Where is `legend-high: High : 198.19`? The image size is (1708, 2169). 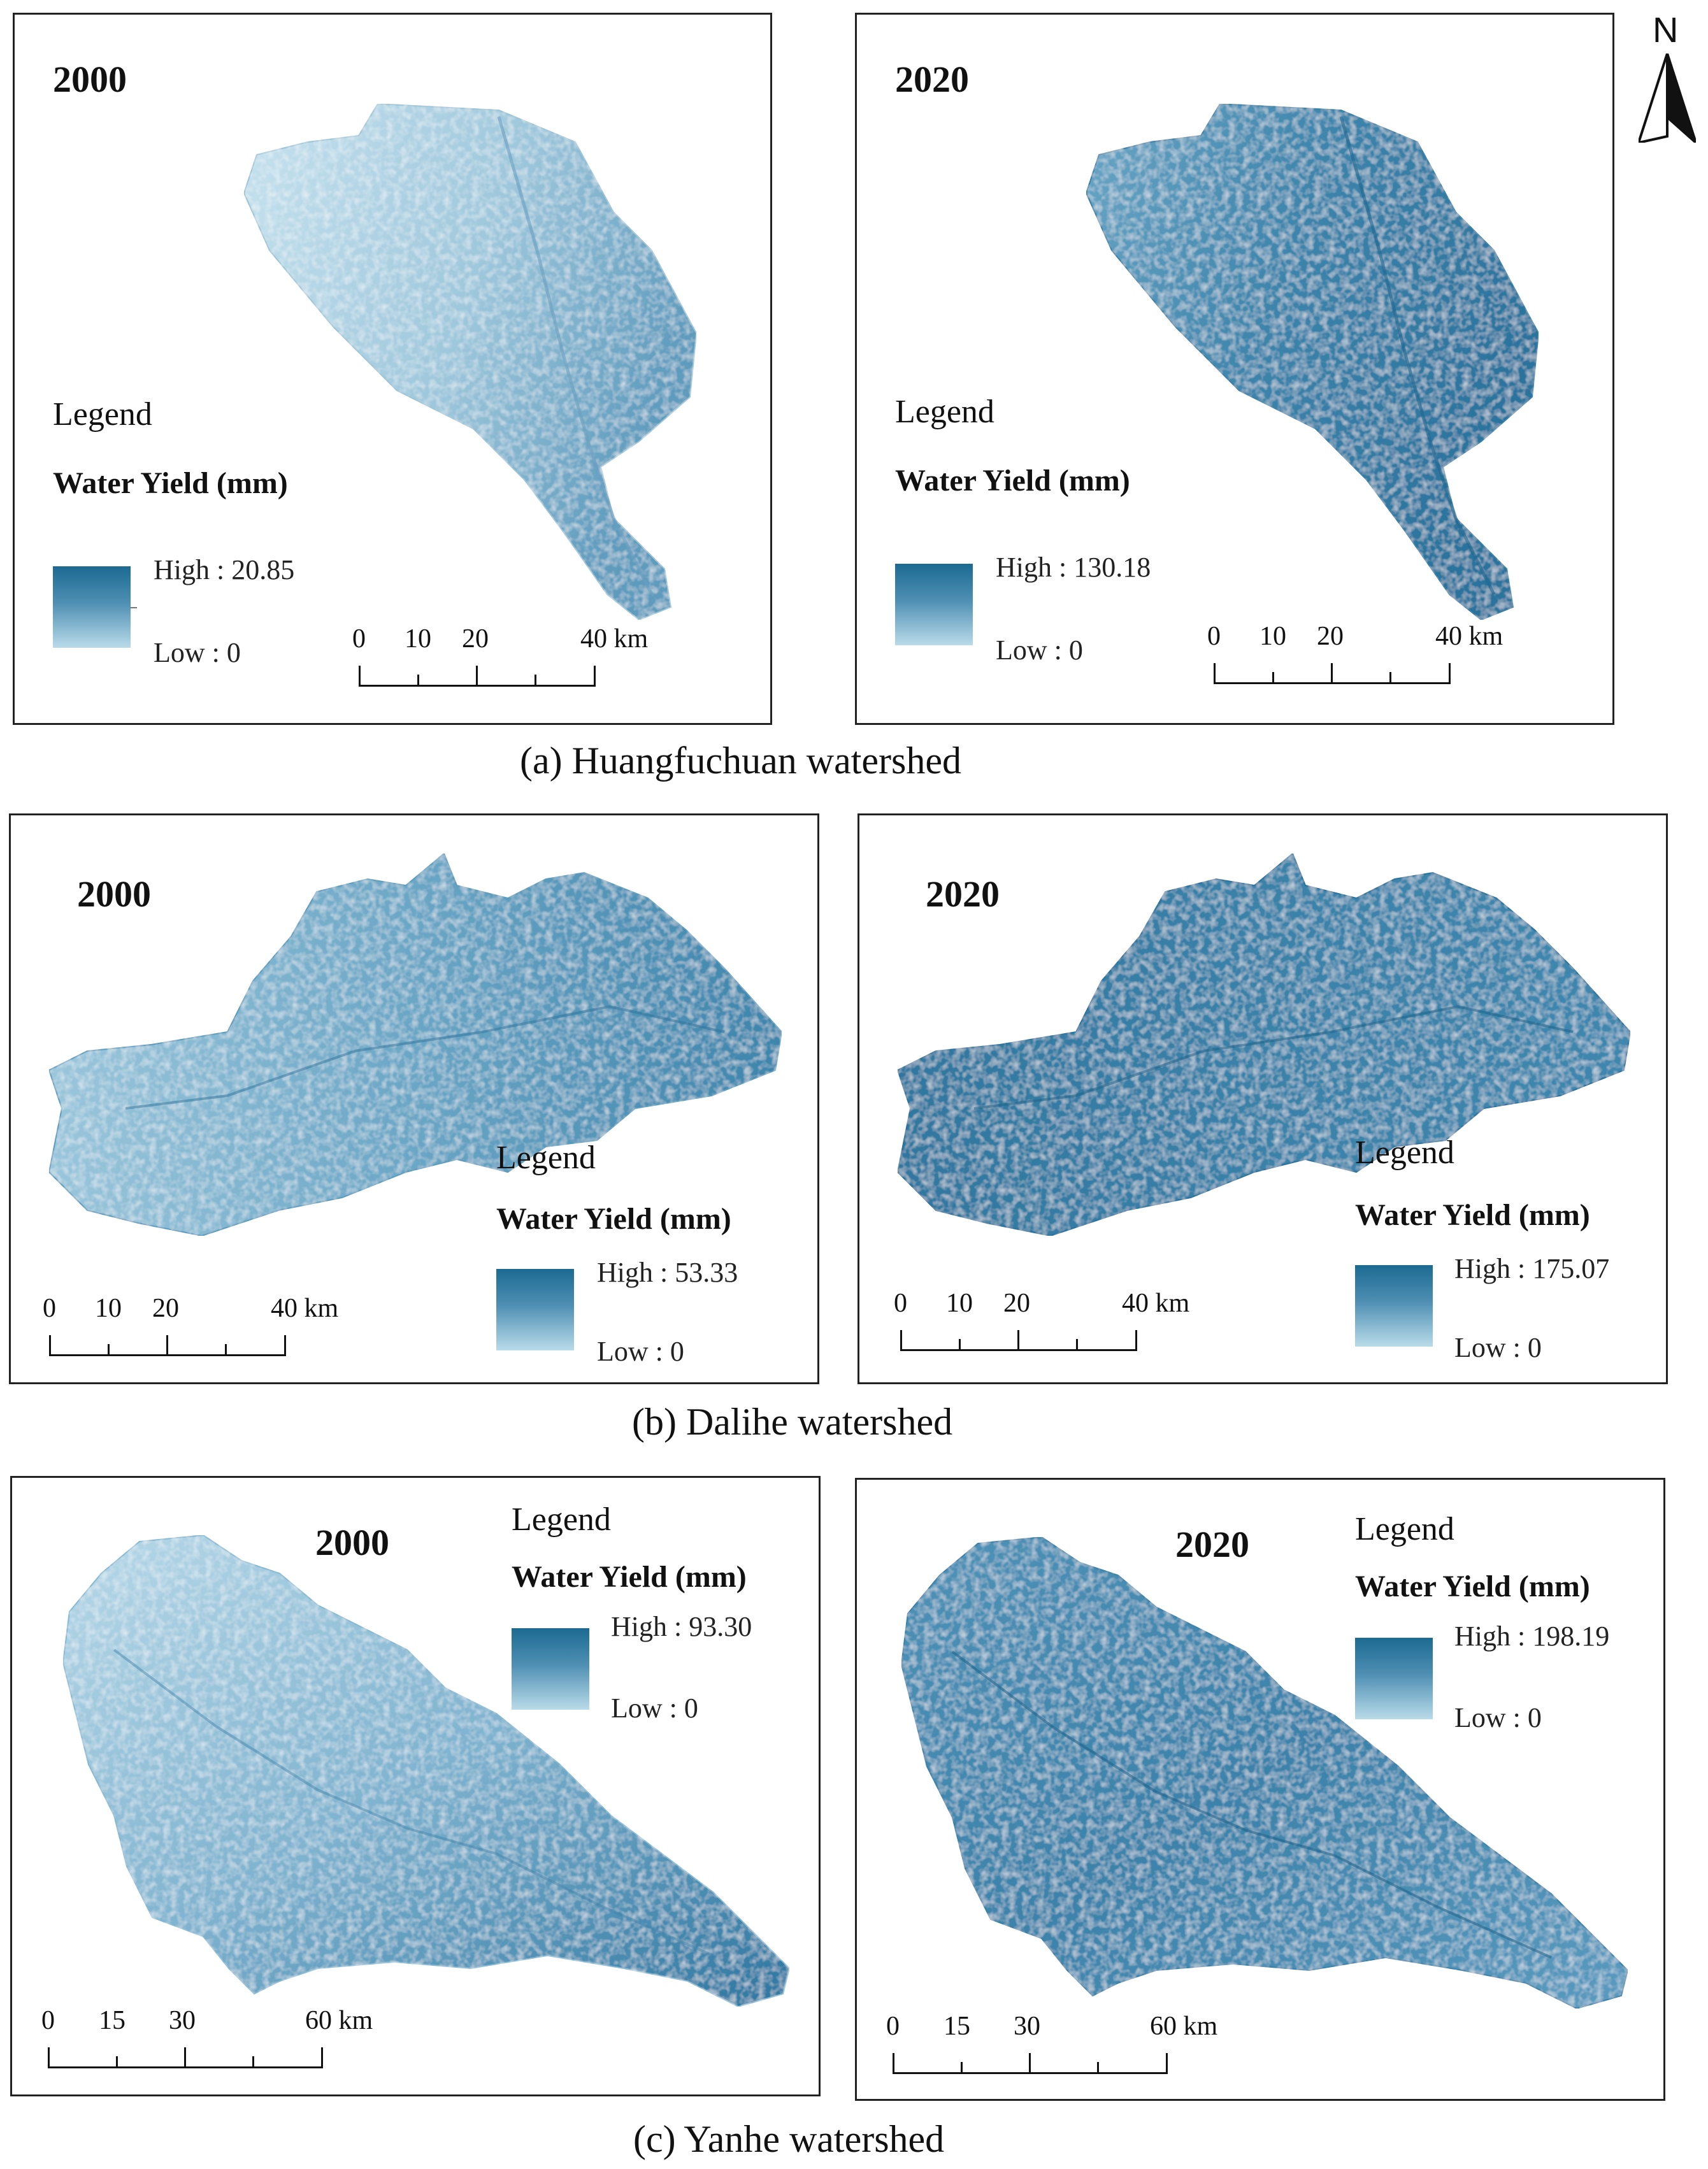 legend-high: High : 198.19 is located at coordinates (1532, 1636).